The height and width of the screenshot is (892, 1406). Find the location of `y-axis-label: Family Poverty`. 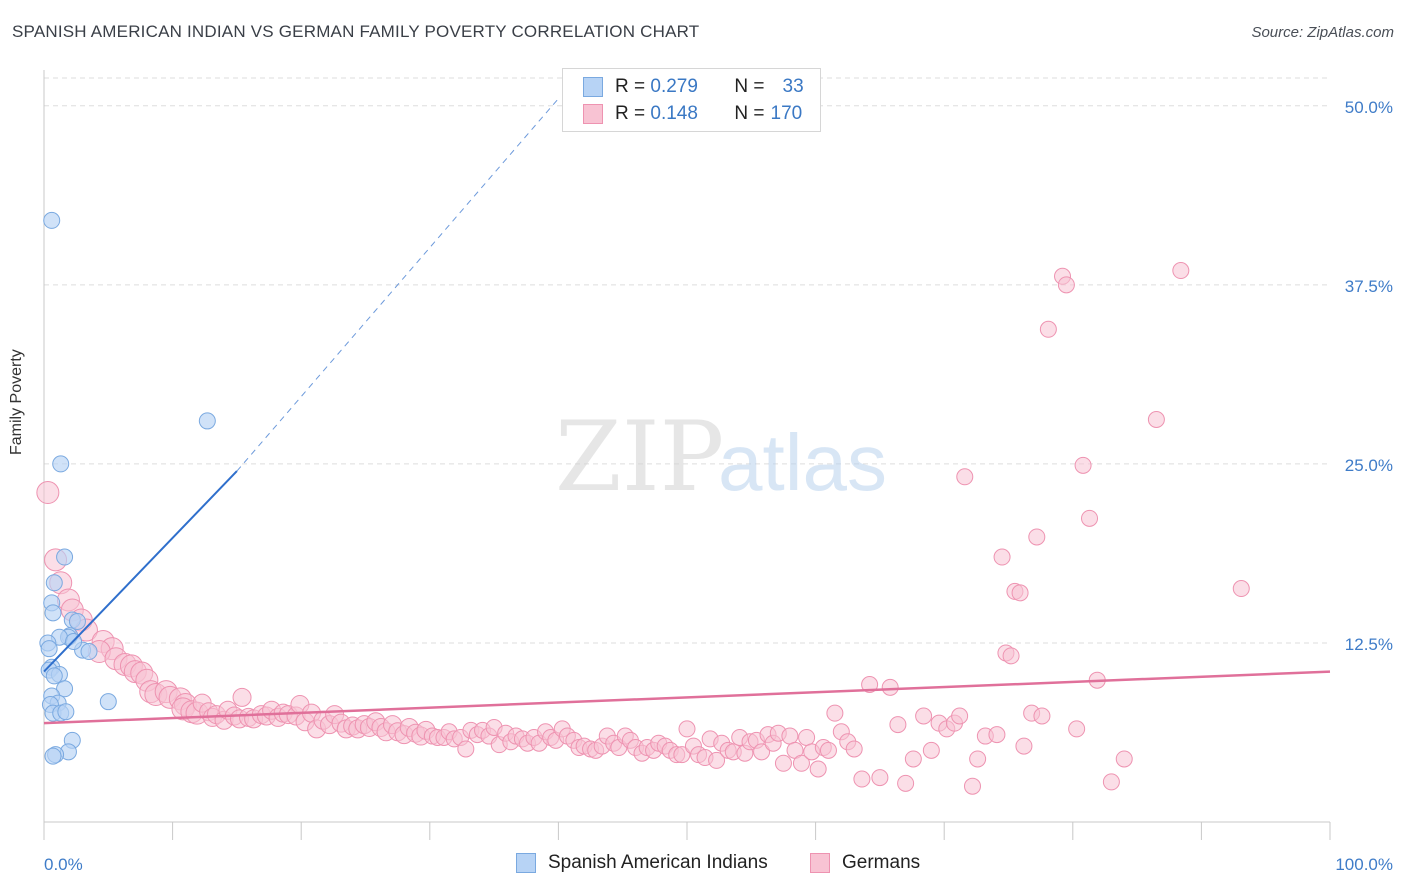

y-axis-label: Family Poverty is located at coordinates (16, 402).